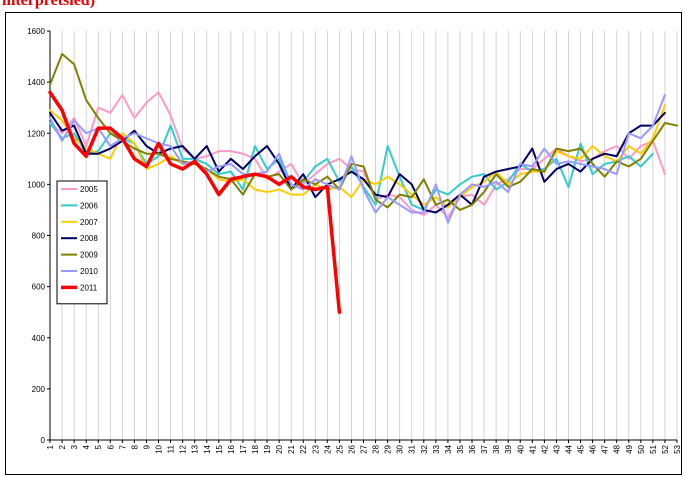 This screenshot has height=477, width=686. I want to click on x-tick-label: 52, so click(665, 448).